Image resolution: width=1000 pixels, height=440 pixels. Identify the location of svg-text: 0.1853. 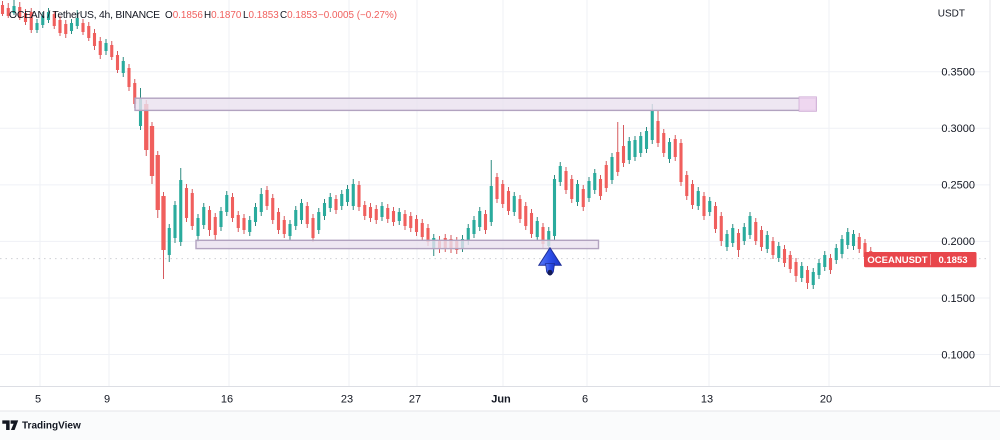
(952, 260).